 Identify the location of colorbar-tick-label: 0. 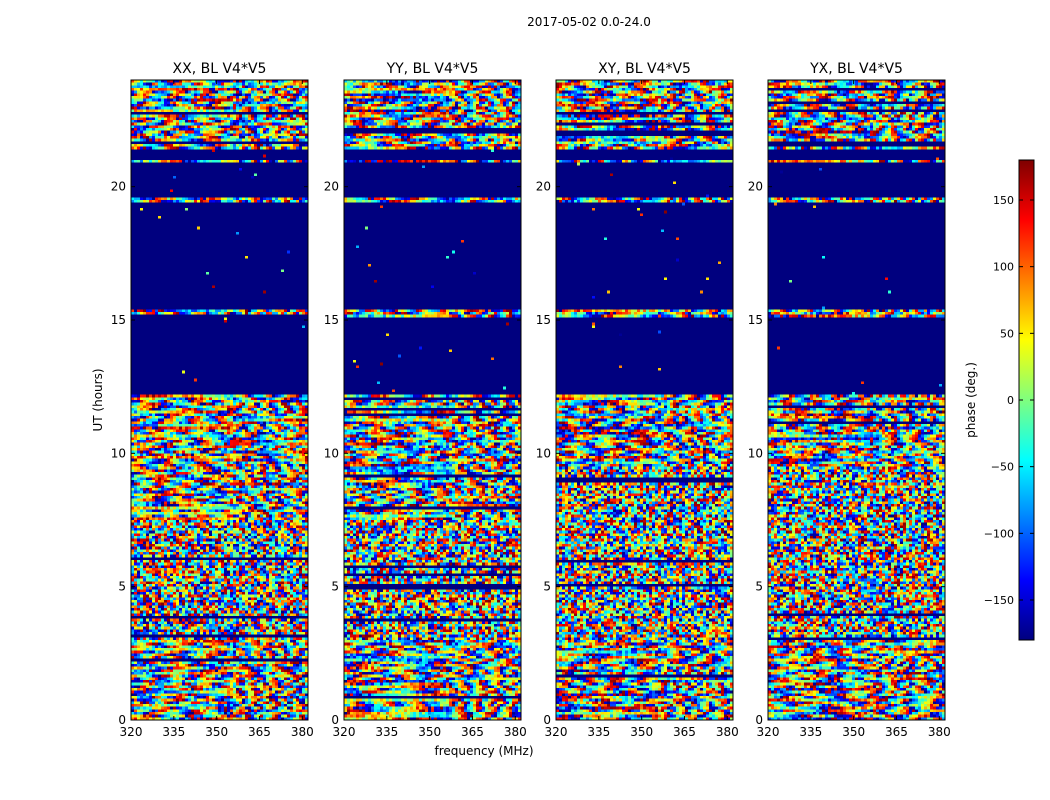
(1010, 400).